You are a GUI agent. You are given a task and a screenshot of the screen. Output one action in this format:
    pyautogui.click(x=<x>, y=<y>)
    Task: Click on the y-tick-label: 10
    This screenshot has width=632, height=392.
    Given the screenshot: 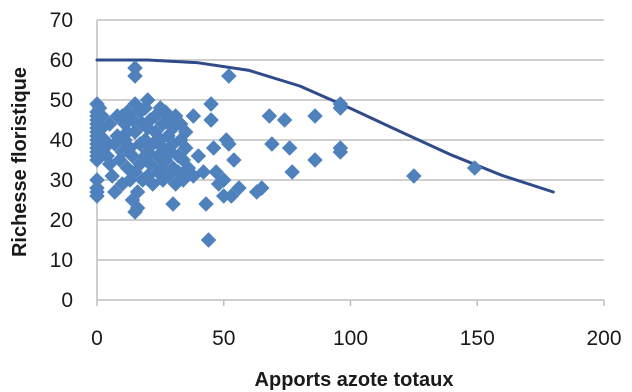 What is the action you would take?
    pyautogui.click(x=61, y=260)
    